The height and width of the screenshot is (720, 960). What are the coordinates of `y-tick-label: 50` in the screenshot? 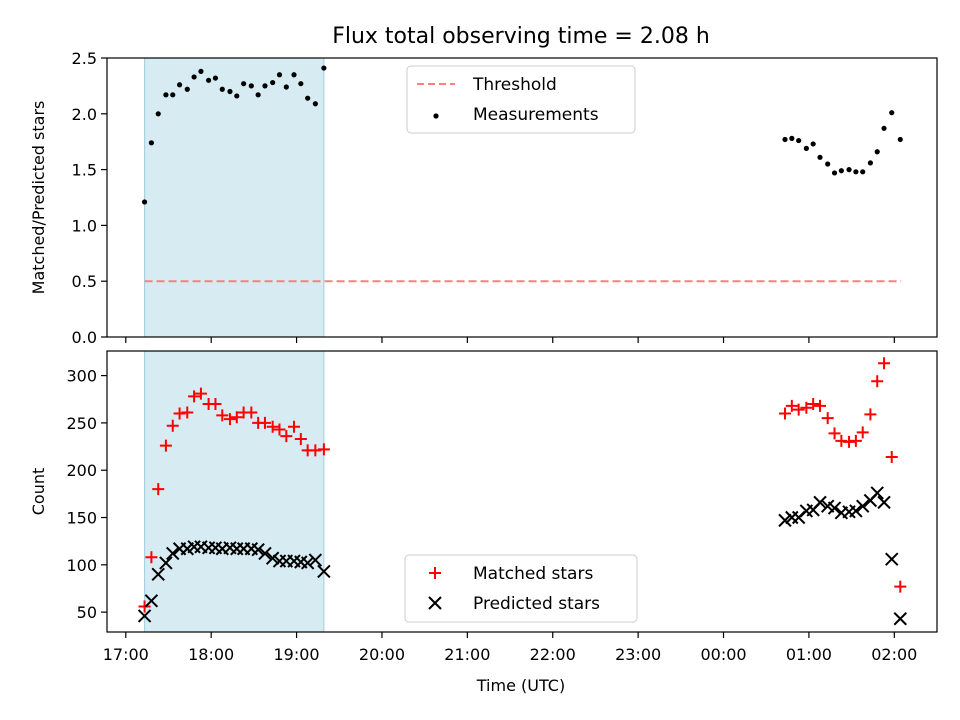 It's located at (87, 612).